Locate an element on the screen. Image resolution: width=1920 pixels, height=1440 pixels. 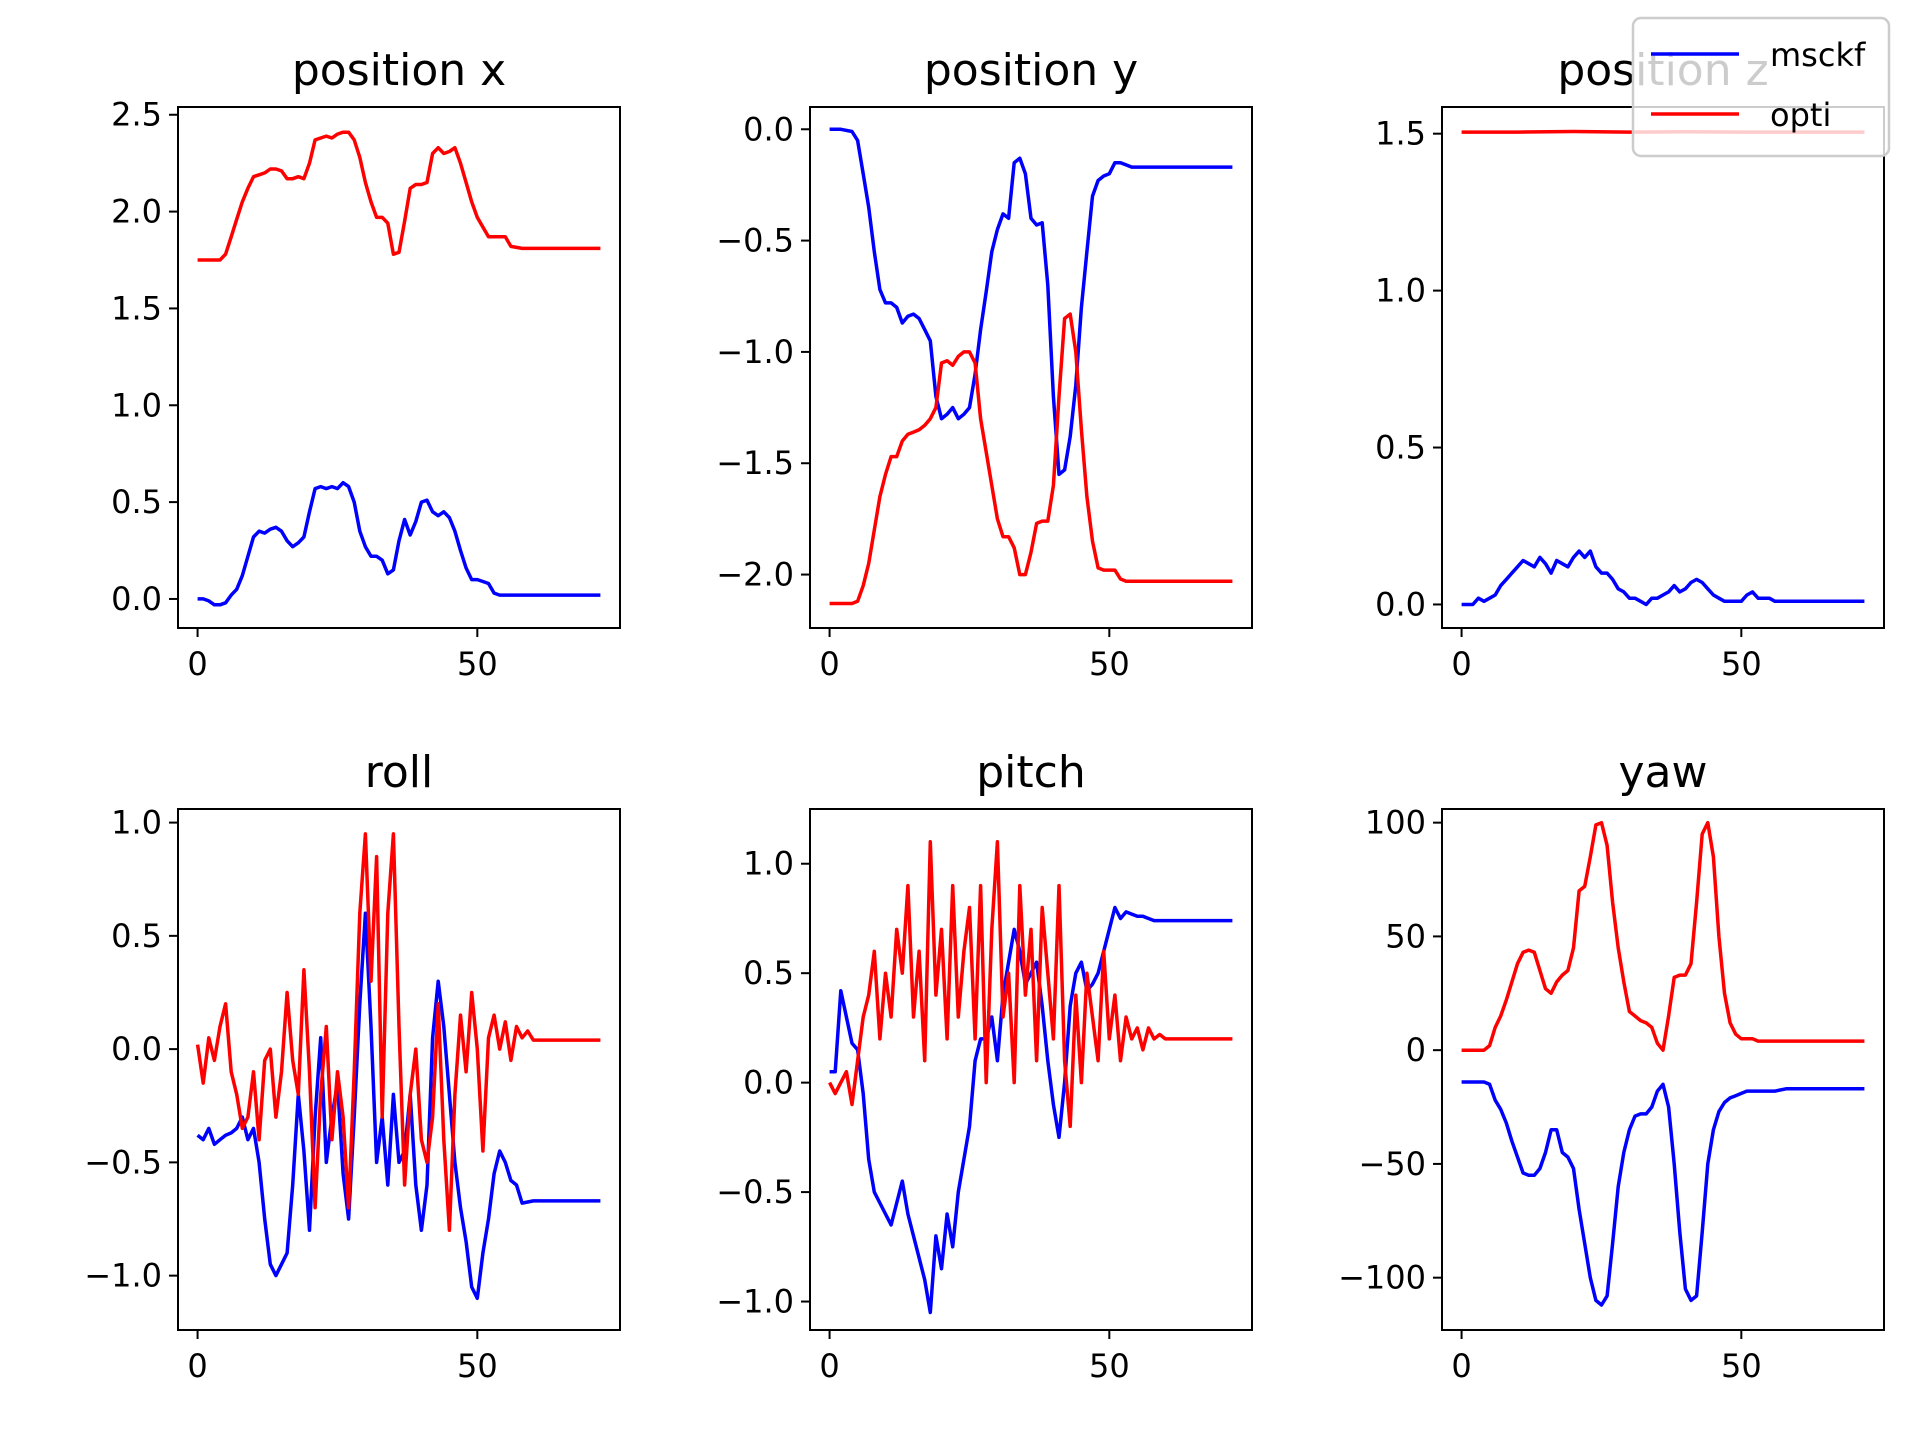
subplot-2: 0.0 −0.5 −1.0 −1.5 −2.0 0 50 position y is located at coordinates (984, 364).